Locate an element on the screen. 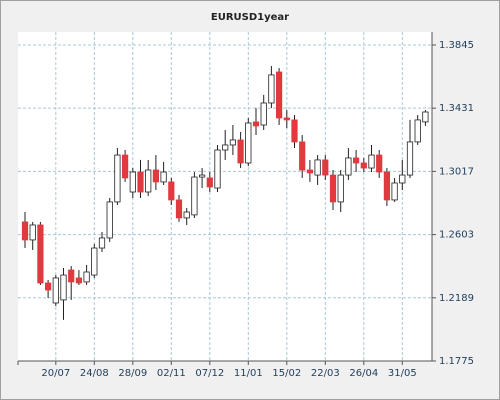  x-tick-label: 24/08 is located at coordinates (94, 373).